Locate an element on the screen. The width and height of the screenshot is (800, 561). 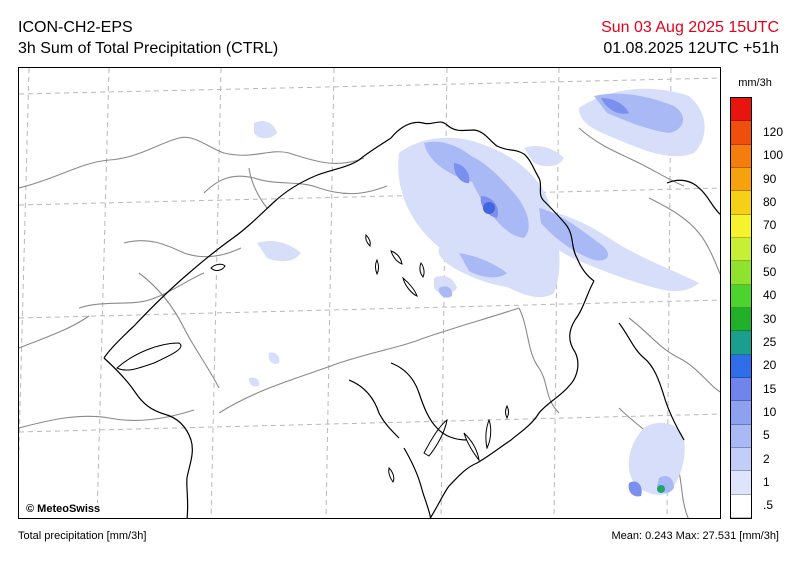
legend-tick-label: 30 is located at coordinates (770, 318).